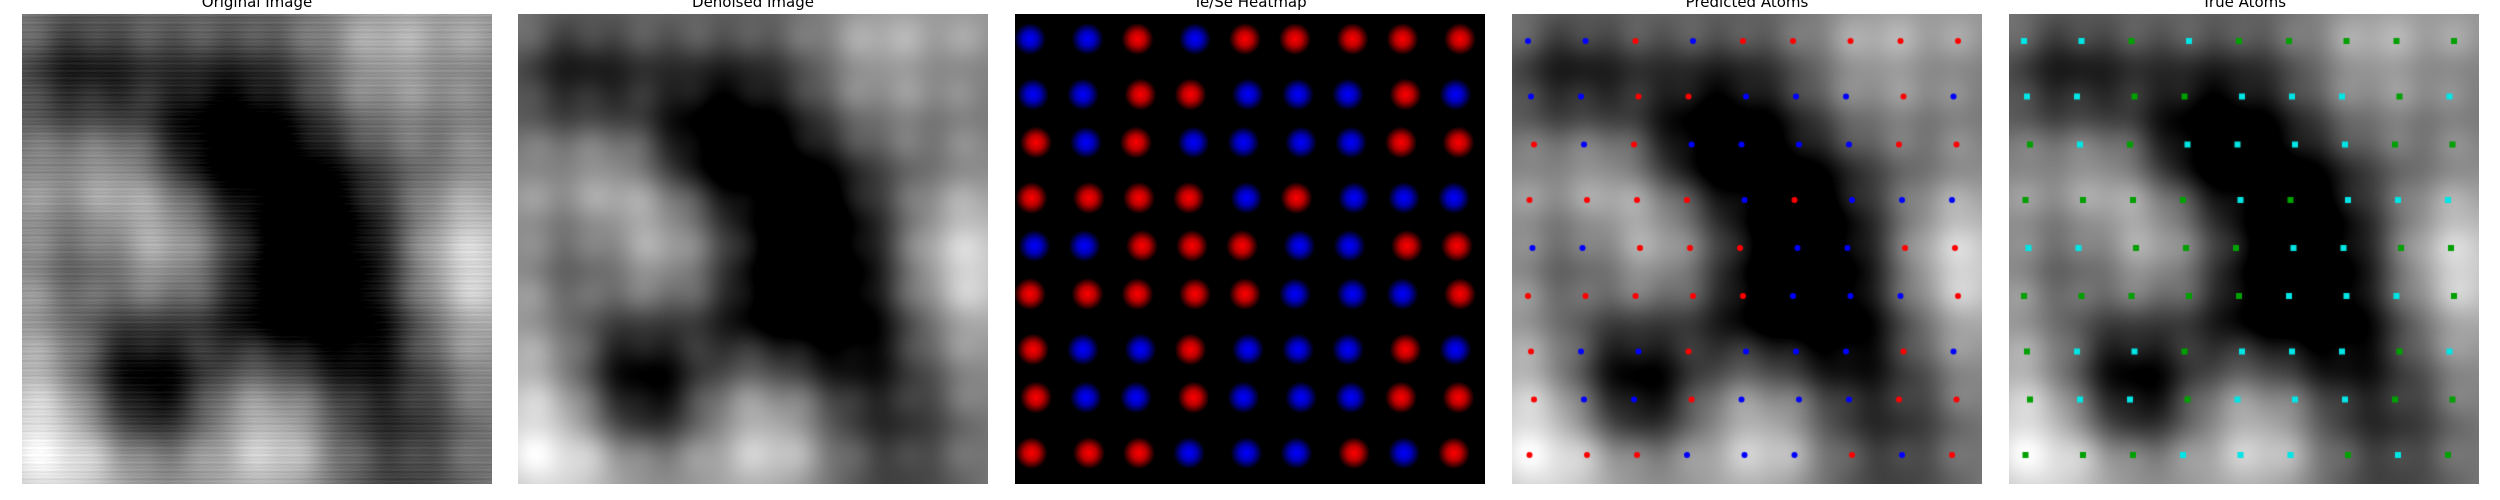  What do you see at coordinates (753, 5) in the screenshot?
I see `panel-title-denoised: Denoised Image` at bounding box center [753, 5].